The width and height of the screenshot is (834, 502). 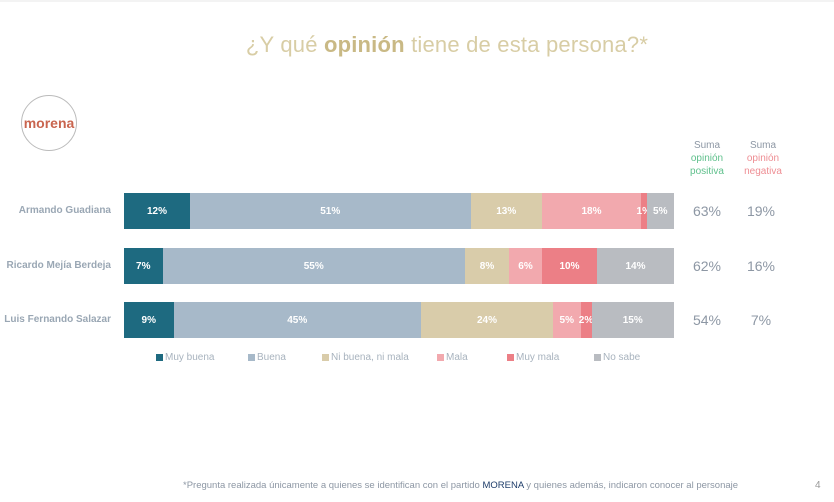 I want to click on bar-segment: 13%, so click(x=506, y=211).